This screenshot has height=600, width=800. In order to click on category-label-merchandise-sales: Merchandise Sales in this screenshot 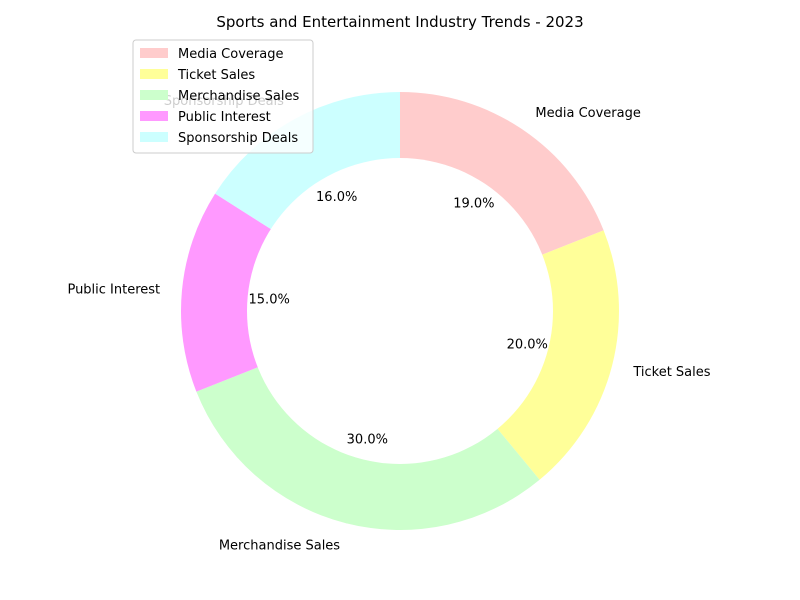, I will do `click(279, 545)`.